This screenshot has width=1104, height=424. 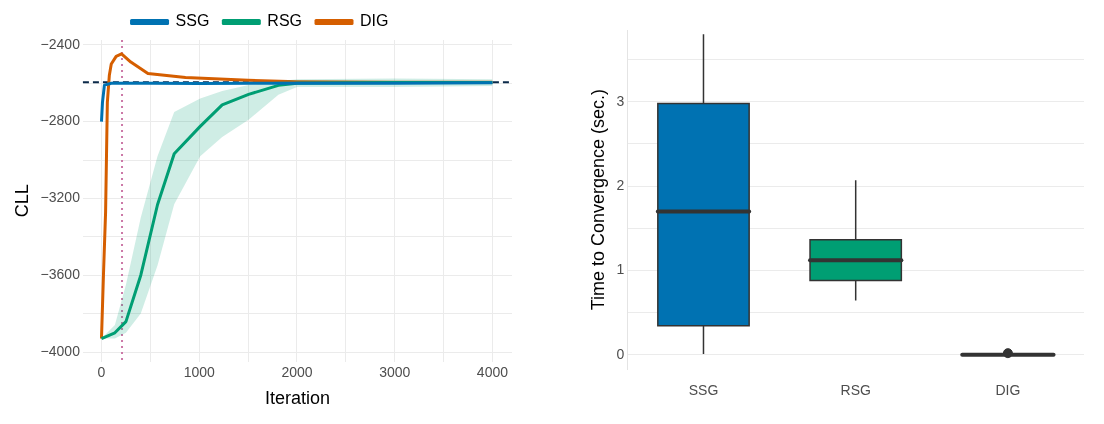 What do you see at coordinates (703, 390) in the screenshot?
I see `x-tick-label: SSG` at bounding box center [703, 390].